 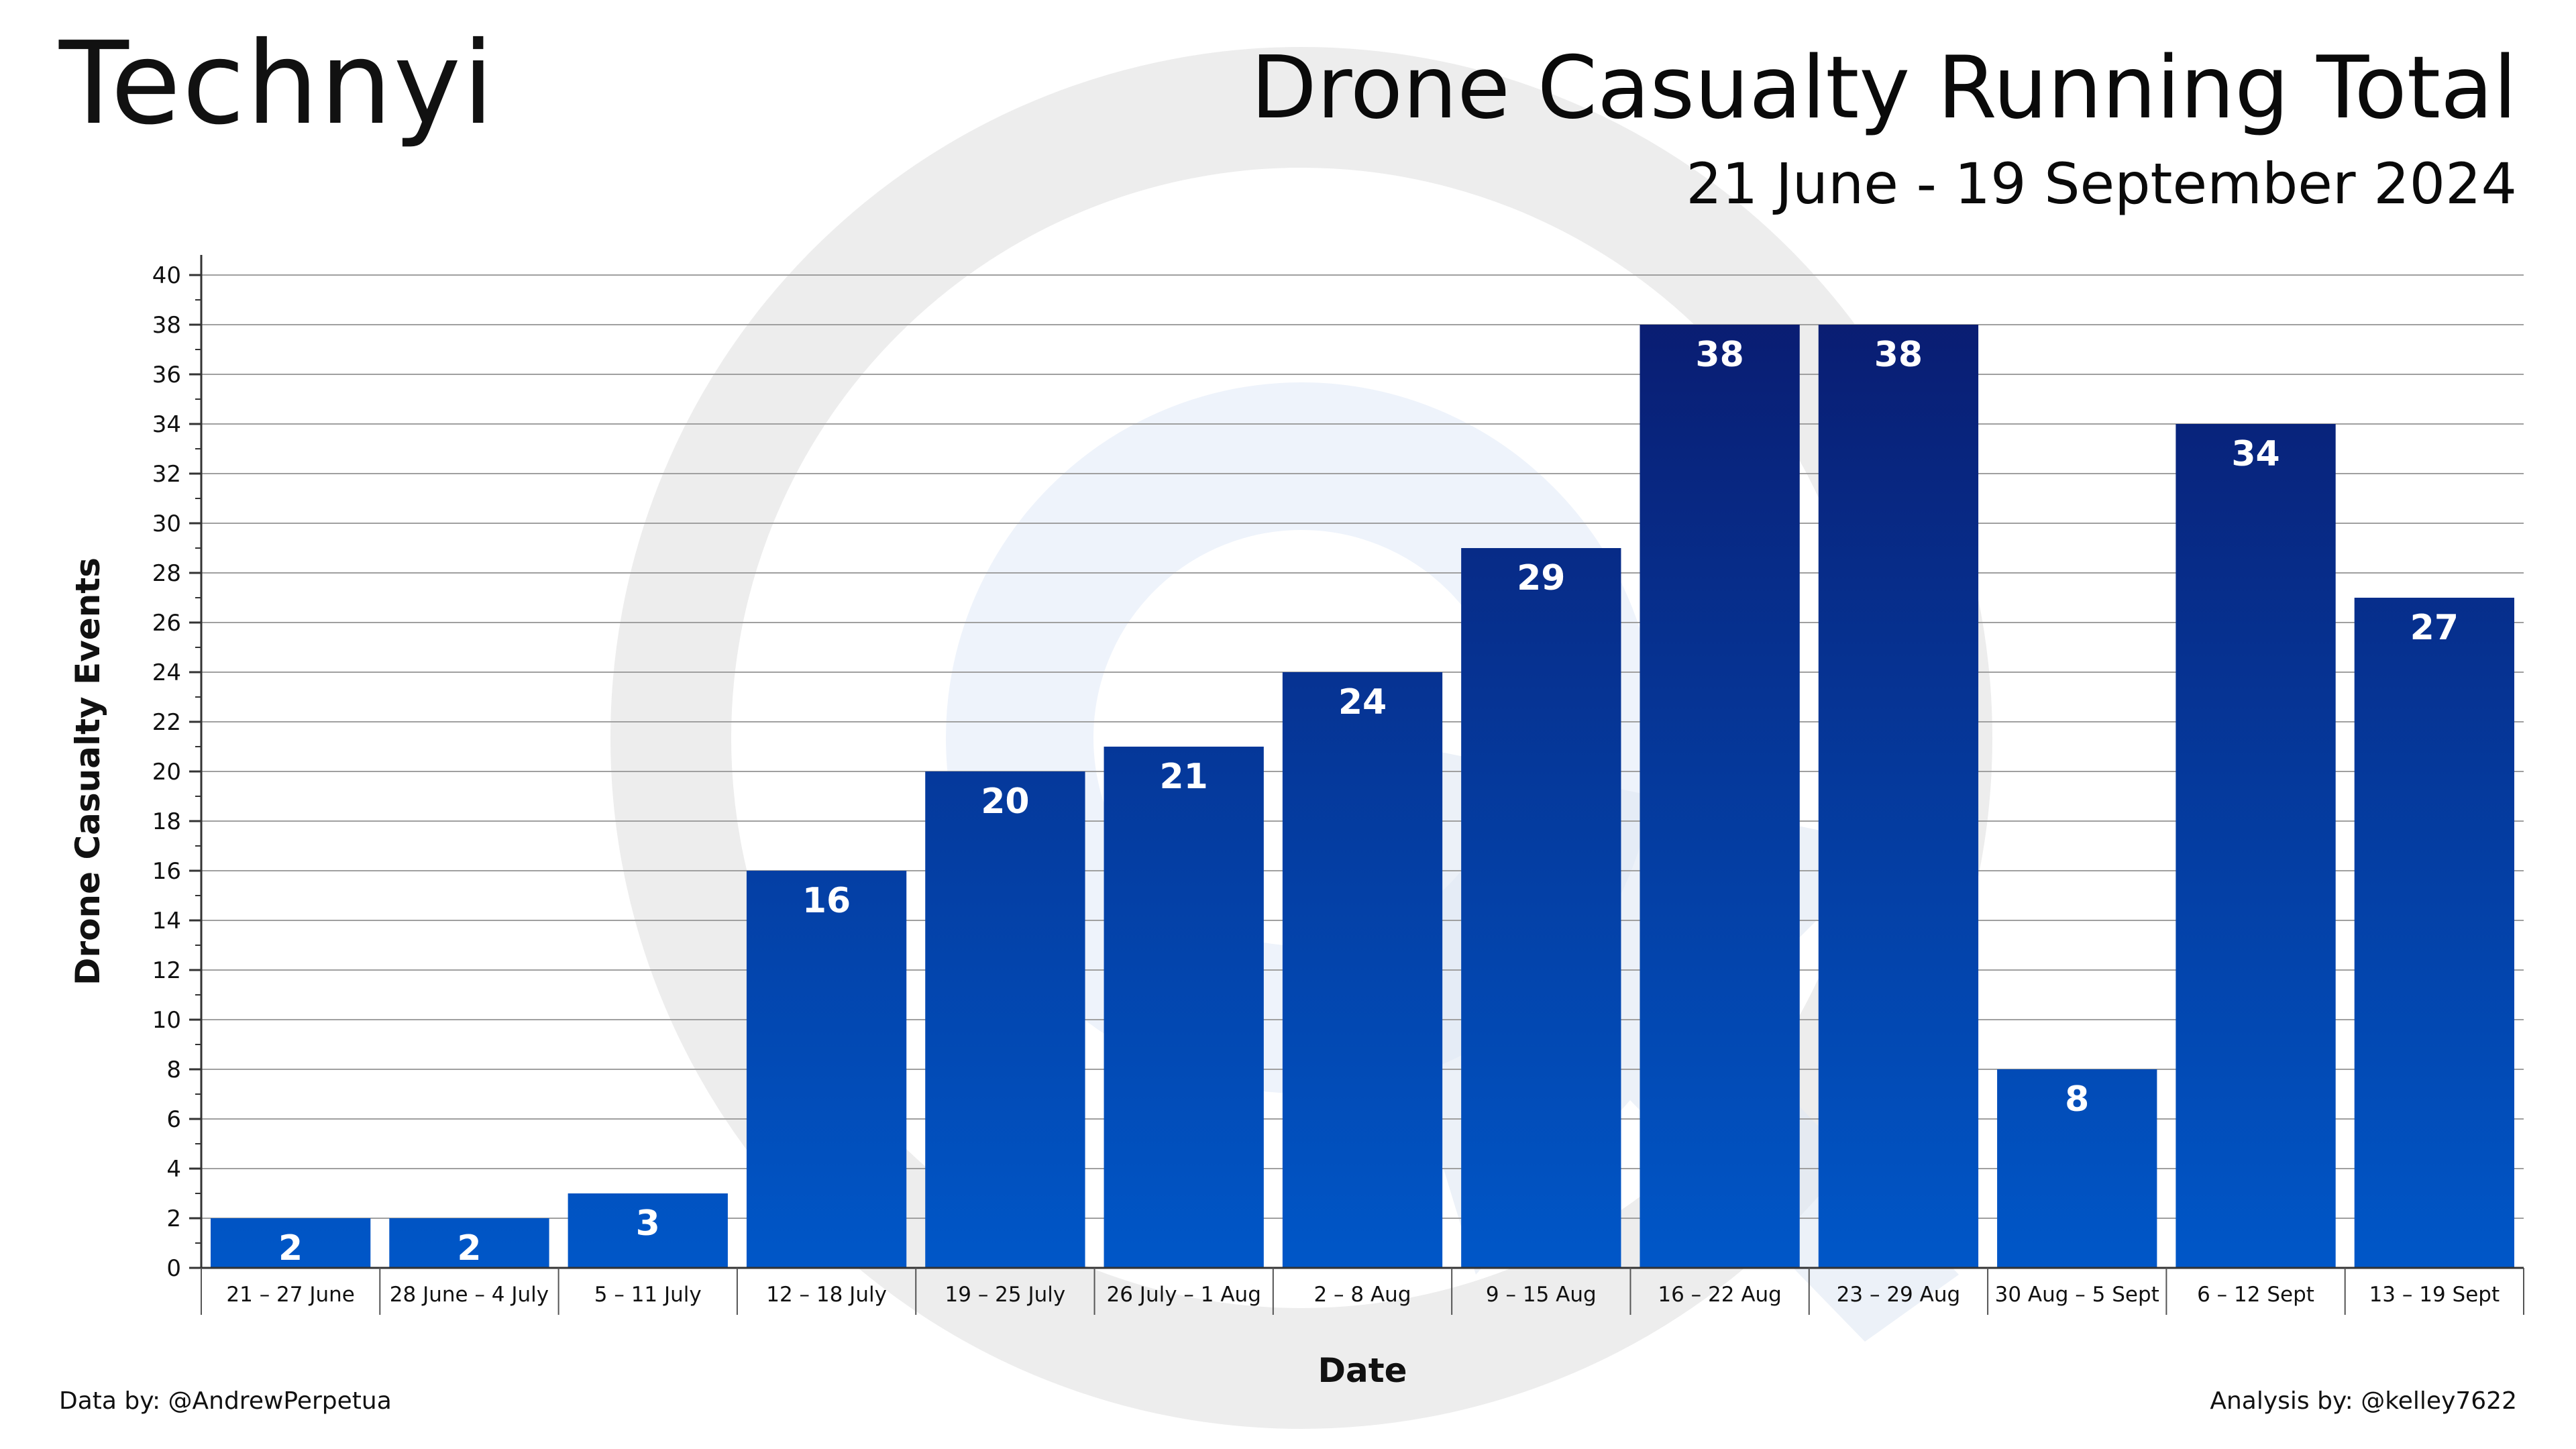 What do you see at coordinates (826, 1295) in the screenshot?
I see `x-tick-label: 12 – 18 July` at bounding box center [826, 1295].